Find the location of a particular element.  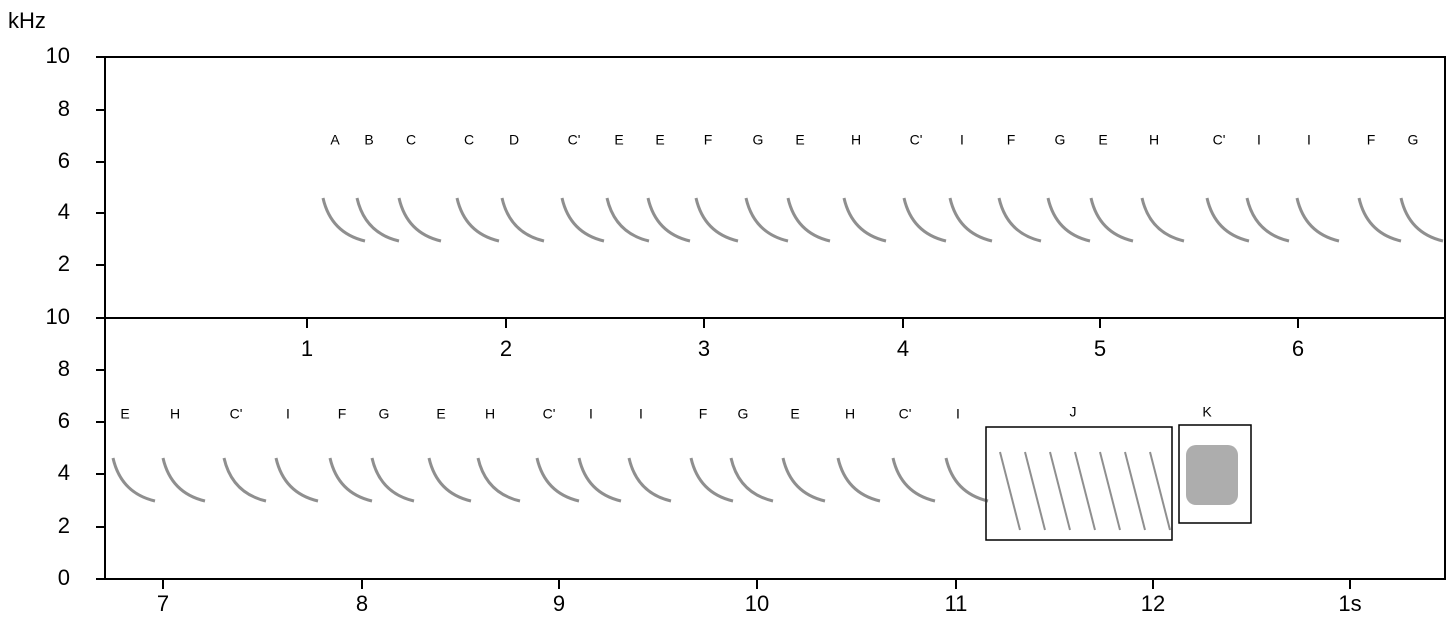

syllable-label: B is located at coordinates (368, 140).